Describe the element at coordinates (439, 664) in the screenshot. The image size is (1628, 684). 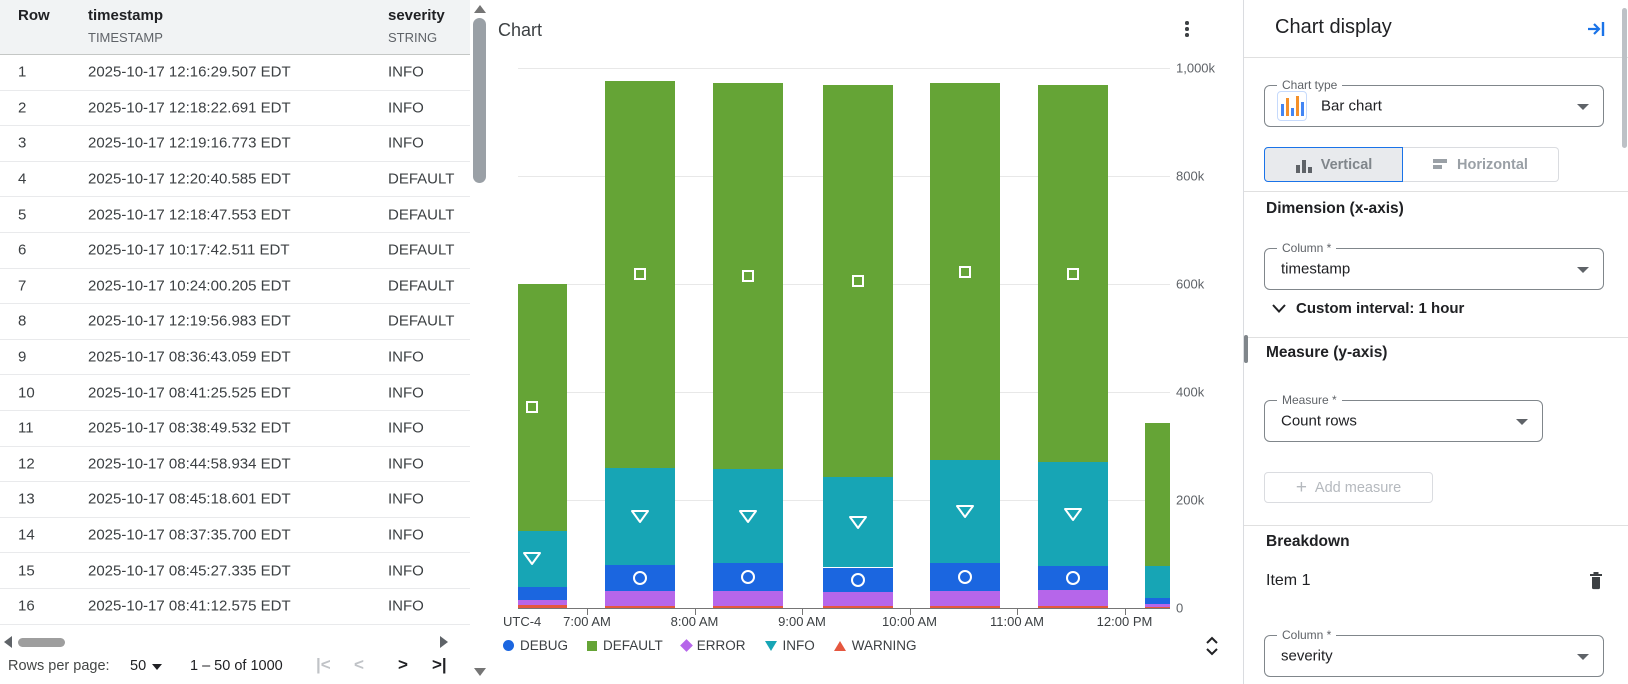
I see `last-page-icon: >|` at that location.